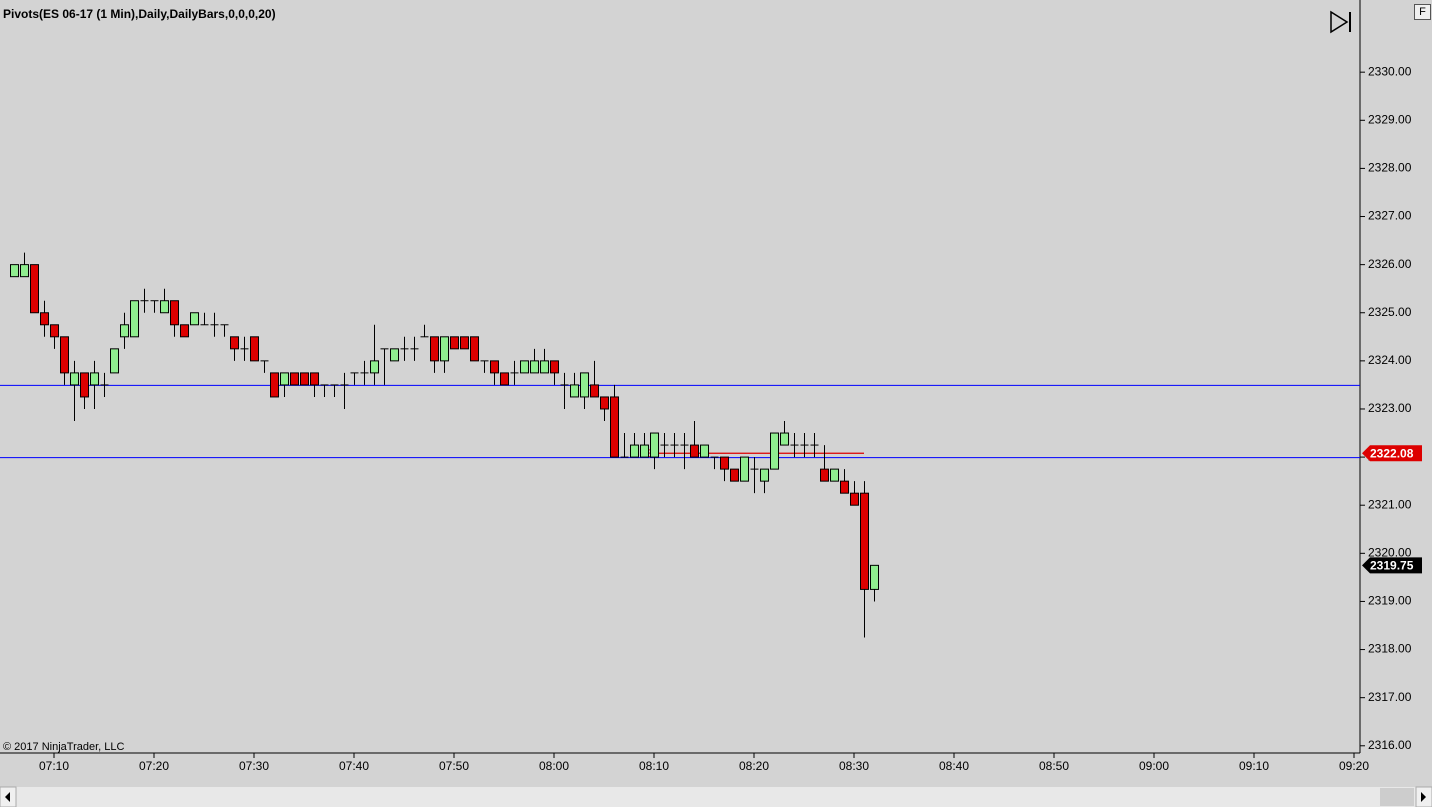  What do you see at coordinates (1390, 312) in the screenshot?
I see `y-tick-label: 2325.00` at bounding box center [1390, 312].